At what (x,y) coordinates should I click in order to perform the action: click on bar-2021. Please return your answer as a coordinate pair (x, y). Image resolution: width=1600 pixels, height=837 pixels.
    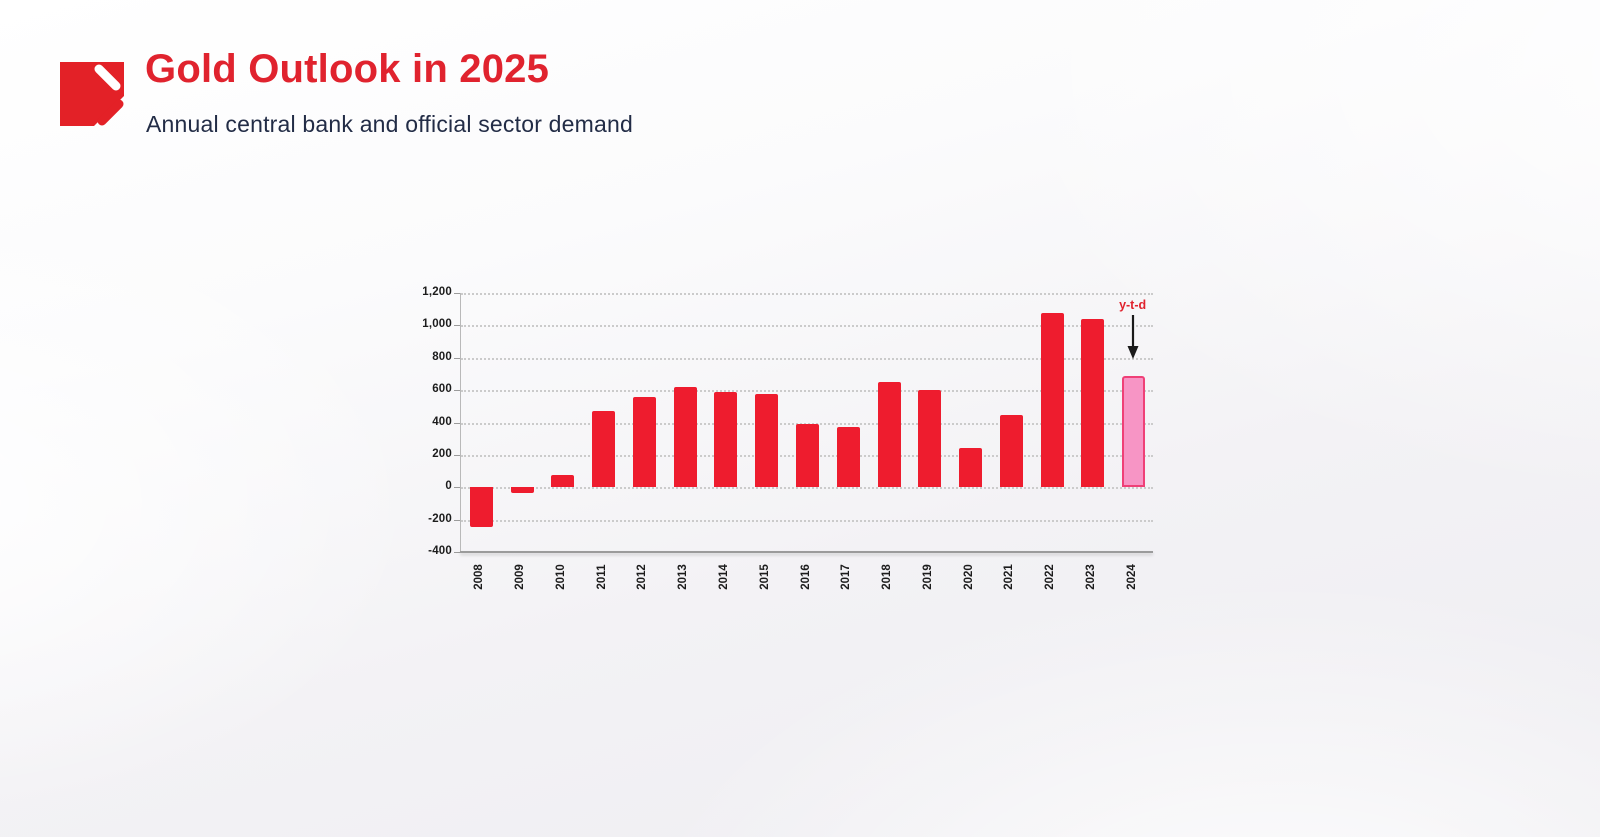
    Looking at the image, I should click on (1011, 451).